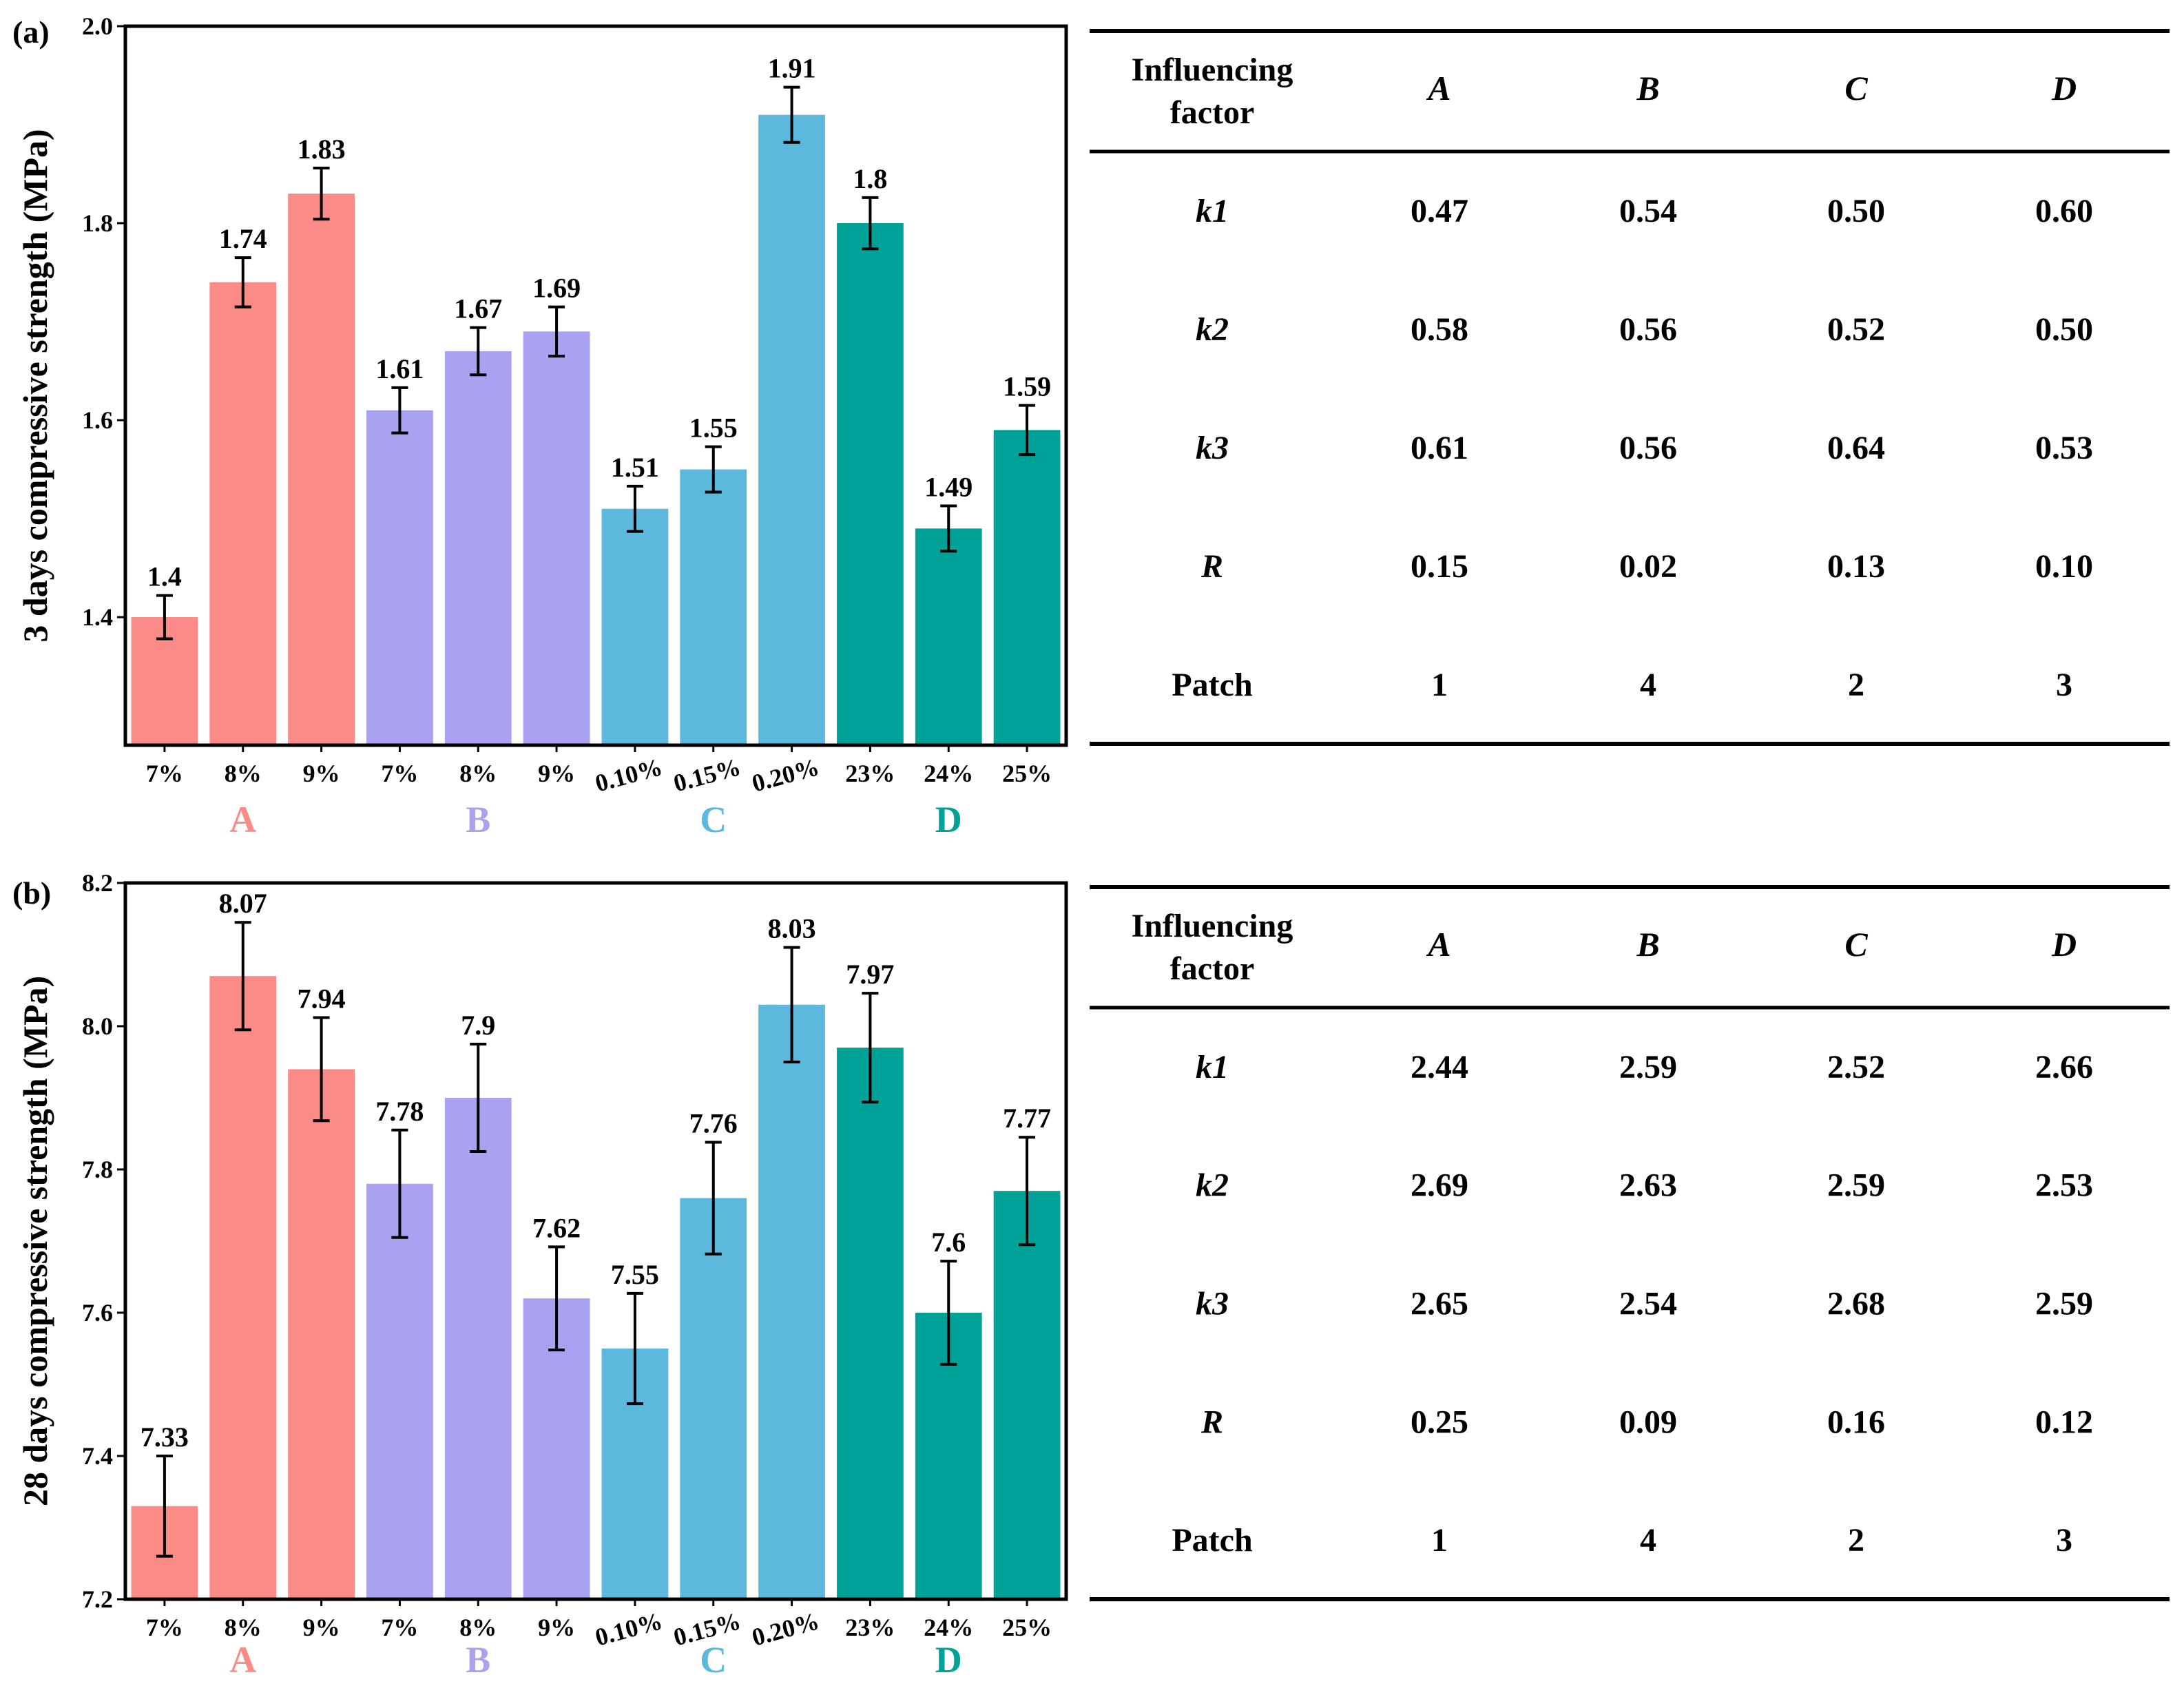 The image size is (2184, 1686). What do you see at coordinates (1439, 1540) in the screenshot?
I see `table-cell: 1` at bounding box center [1439, 1540].